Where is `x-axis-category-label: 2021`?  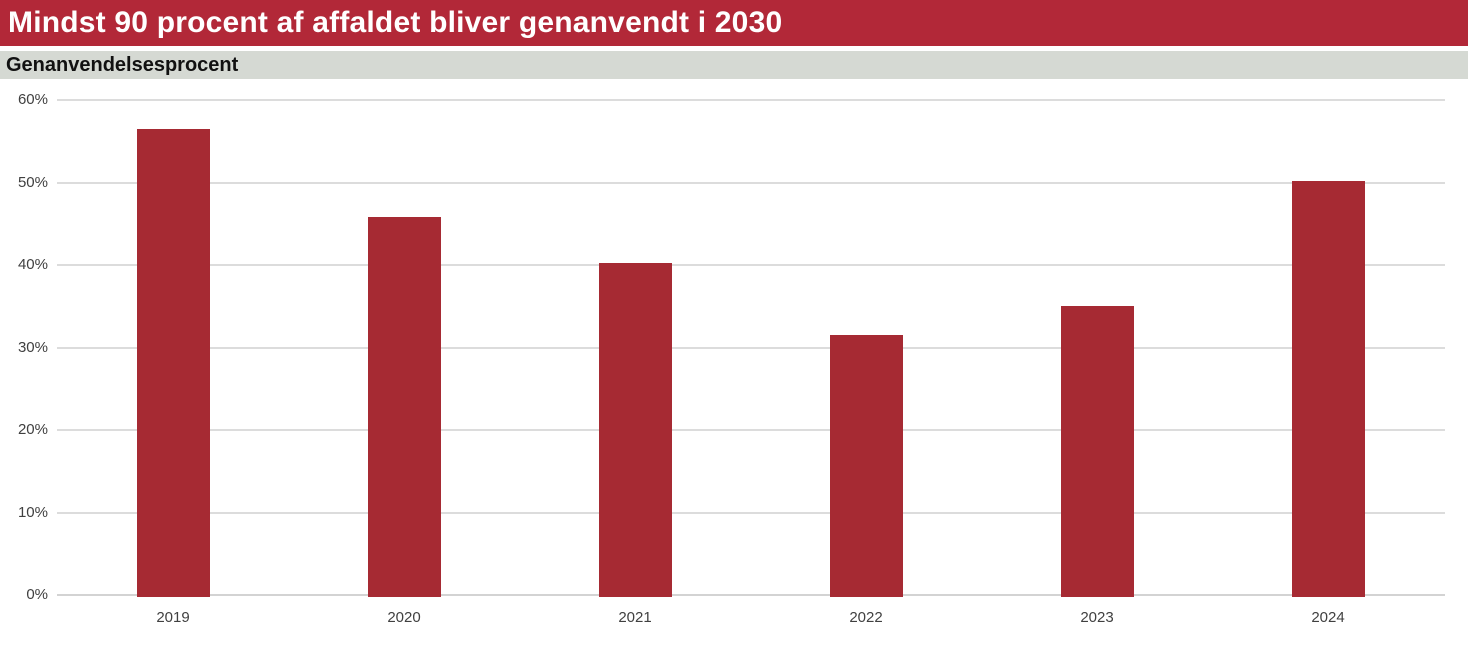 x-axis-category-label: 2021 is located at coordinates (635, 617).